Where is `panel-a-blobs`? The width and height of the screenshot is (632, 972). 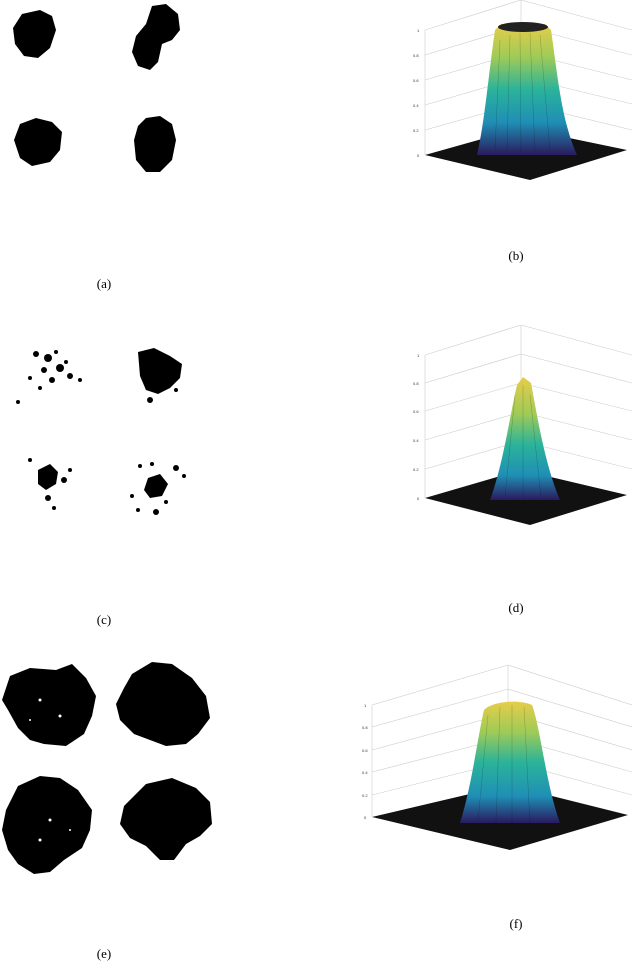 panel-a-blobs is located at coordinates (96, 88).